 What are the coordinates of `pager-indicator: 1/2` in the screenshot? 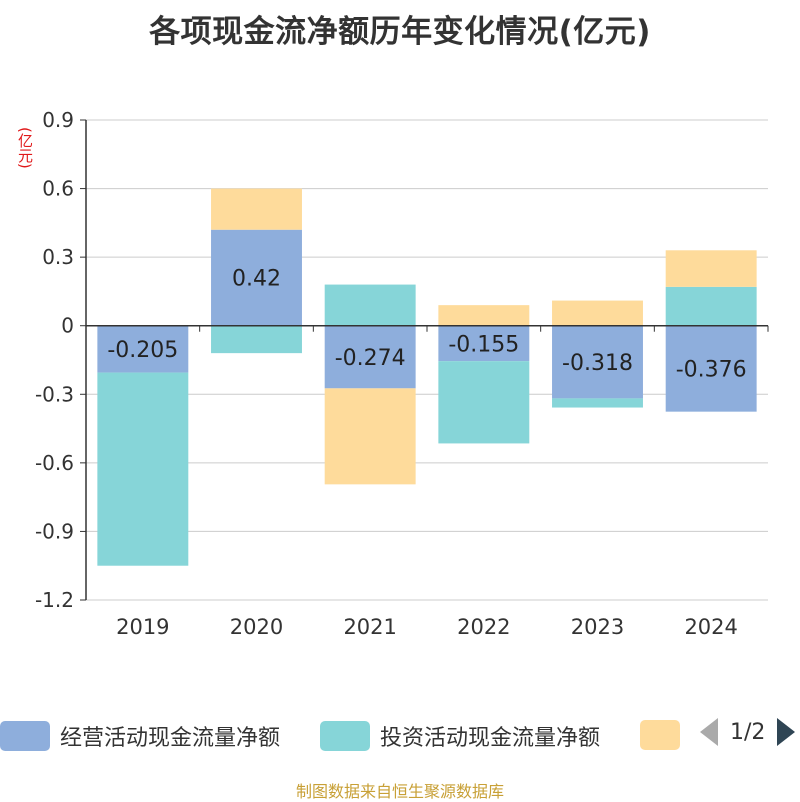 It's located at (748, 732).